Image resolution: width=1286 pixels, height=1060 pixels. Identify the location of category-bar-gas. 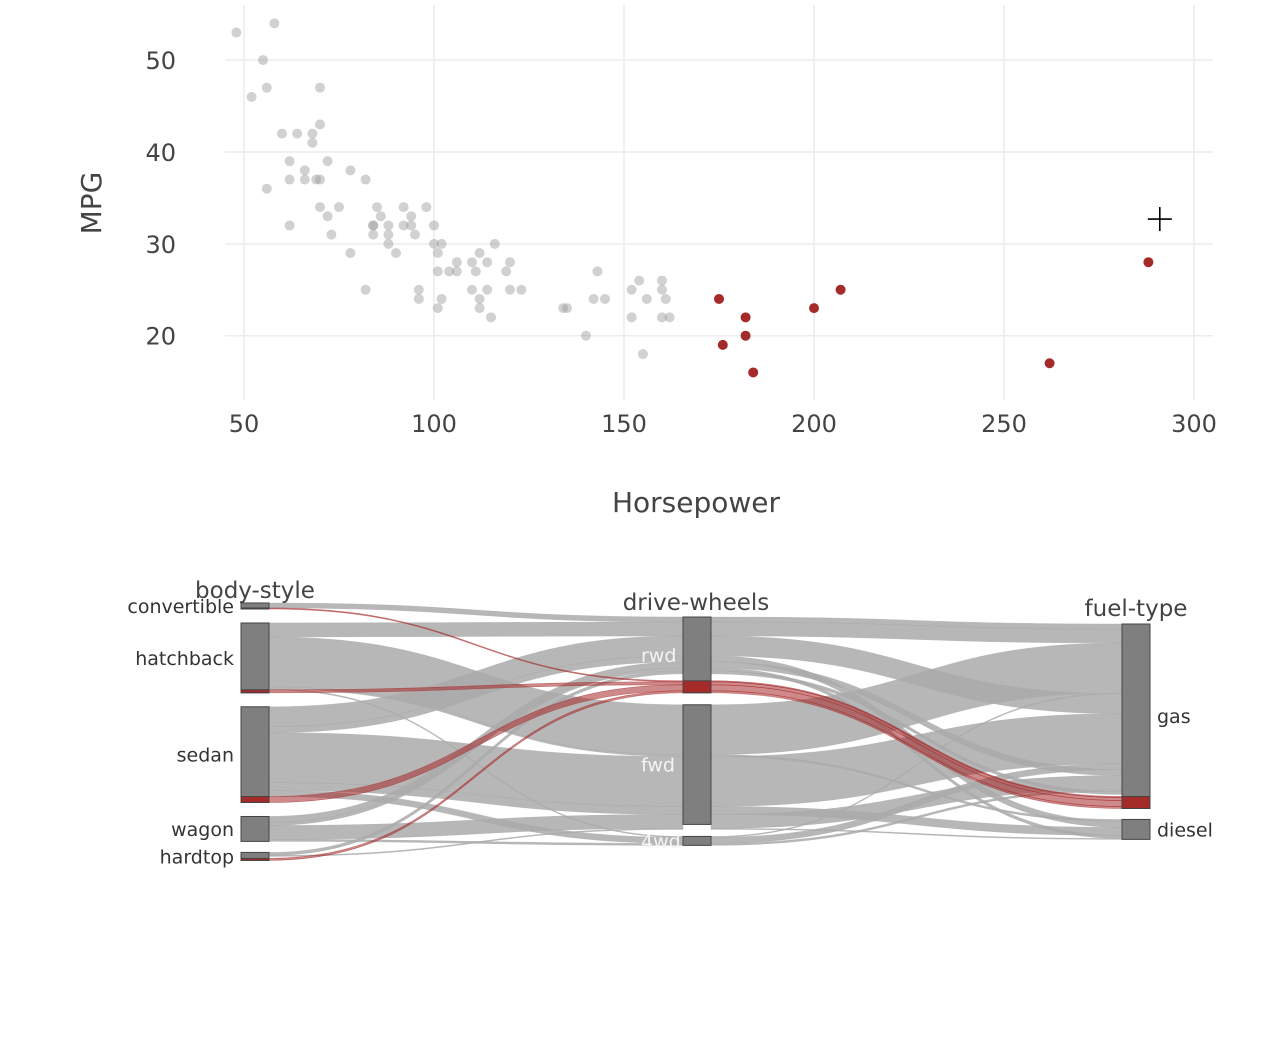
(1136, 716).